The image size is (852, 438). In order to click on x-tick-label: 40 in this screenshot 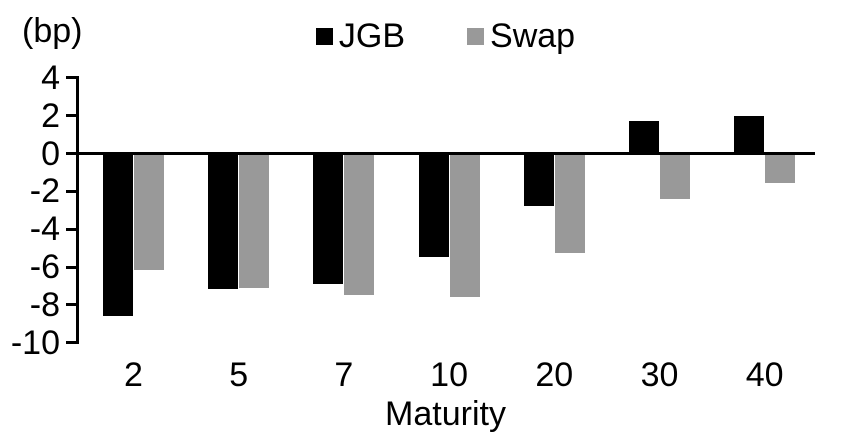, I will do `click(764, 375)`.